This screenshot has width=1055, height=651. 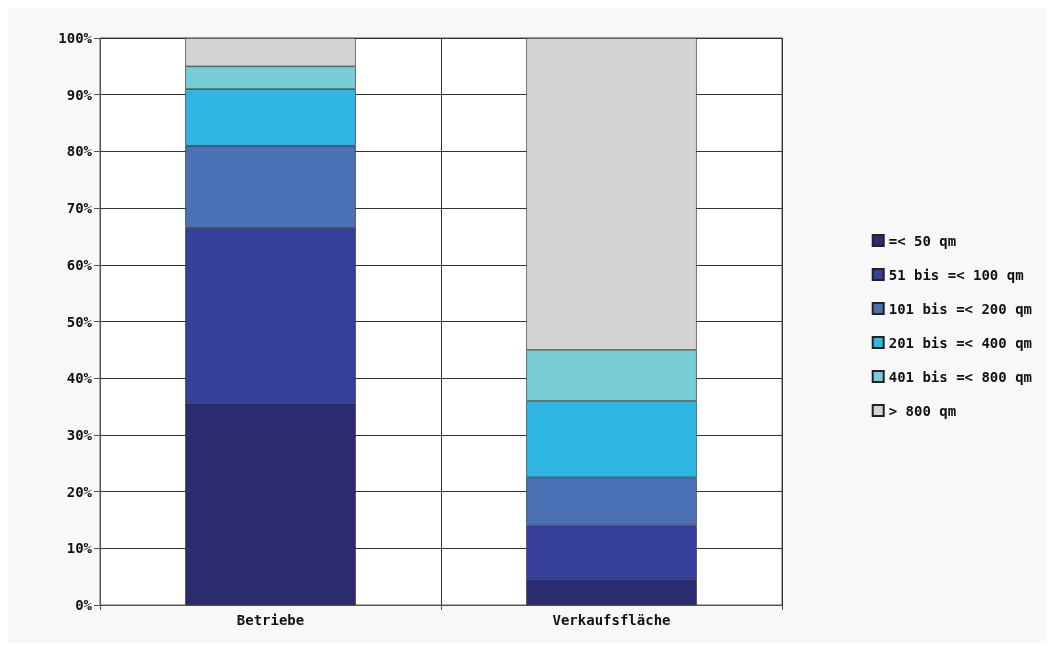 What do you see at coordinates (79, 94) in the screenshot?
I see `y-tick-label: 90%` at bounding box center [79, 94].